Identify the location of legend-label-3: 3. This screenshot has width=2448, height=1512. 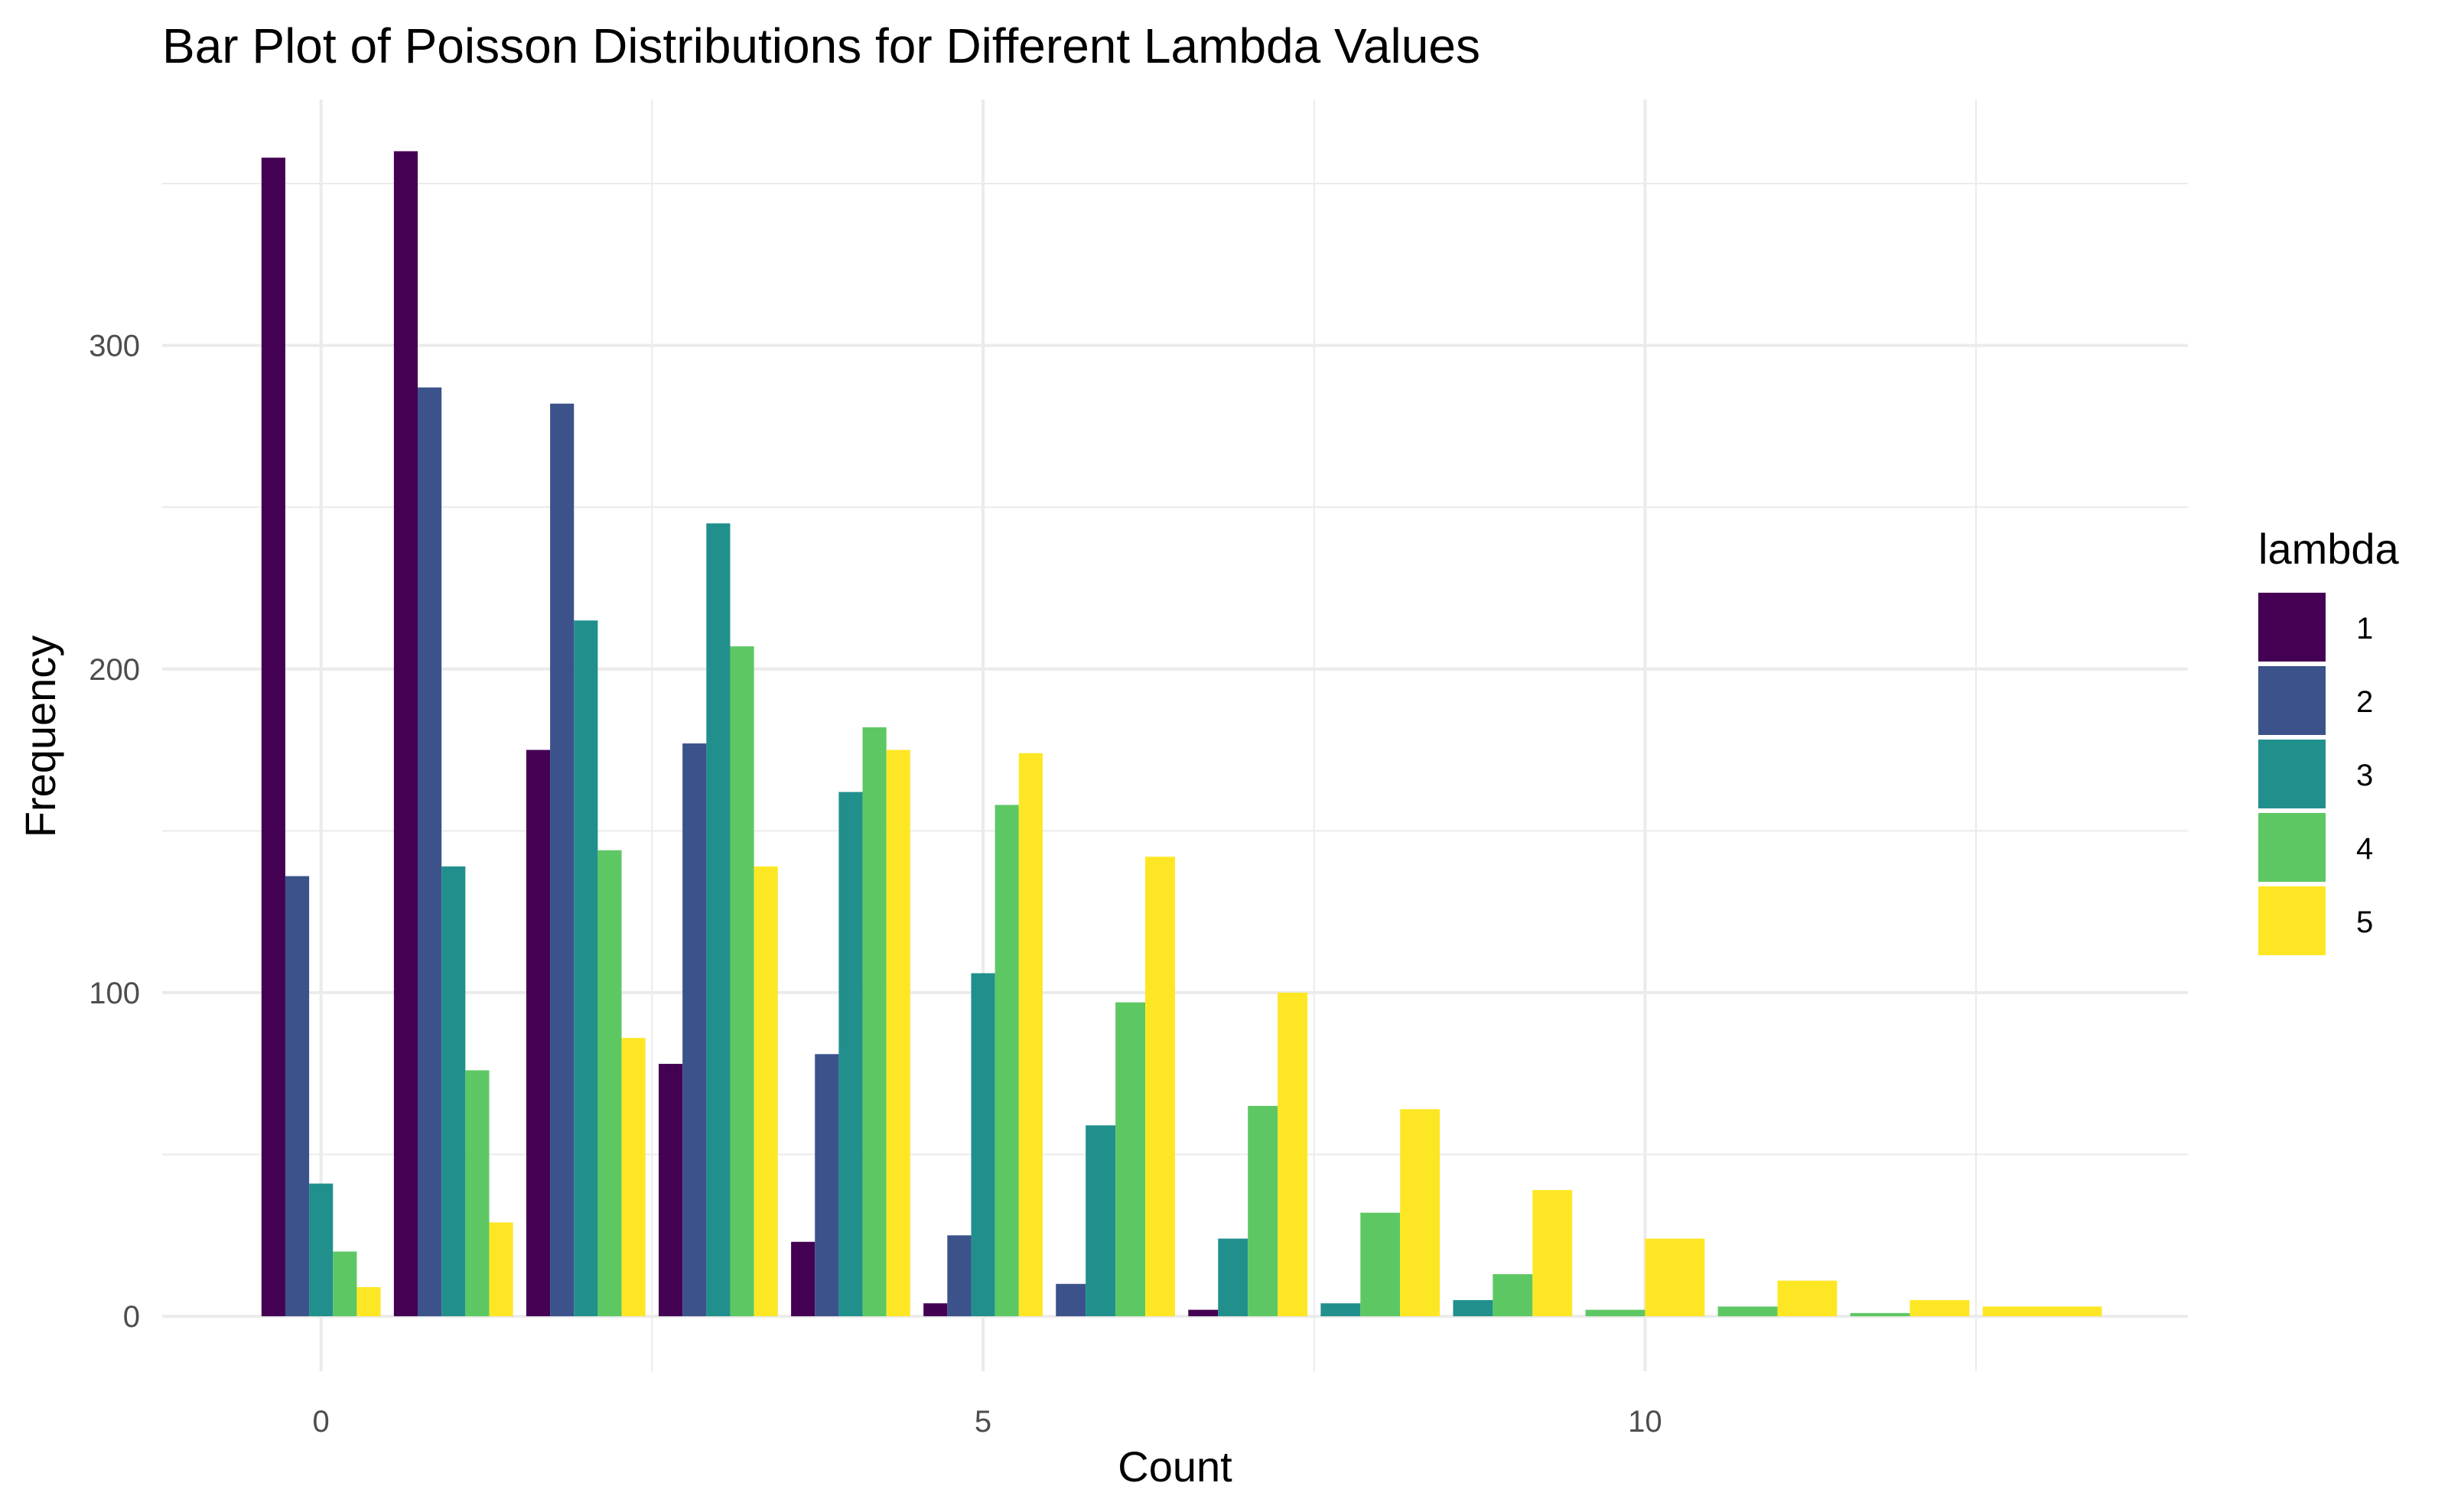
(2364, 776).